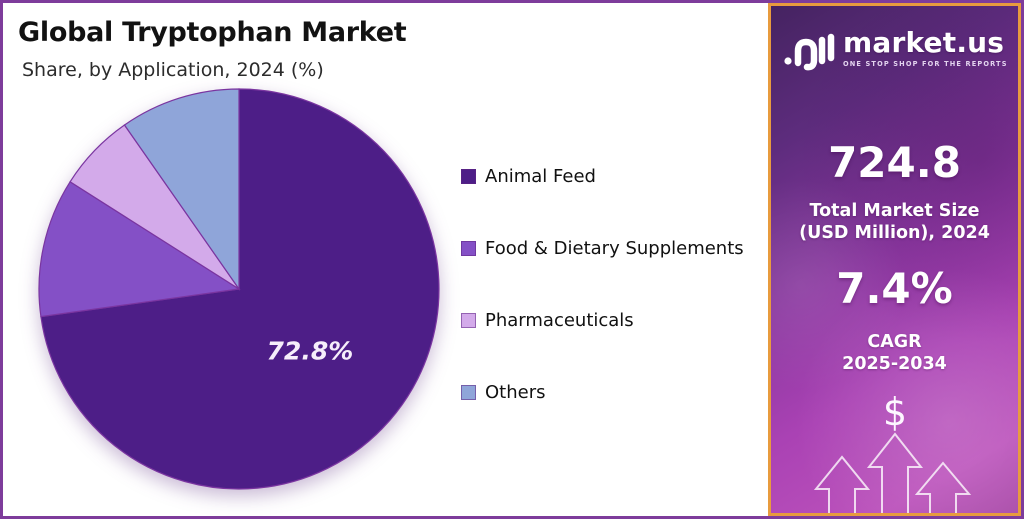 The width and height of the screenshot is (1024, 519). Describe the element at coordinates (894, 222) in the screenshot. I see `market-size-label: Total Market Size (USD Million), 2024` at that location.